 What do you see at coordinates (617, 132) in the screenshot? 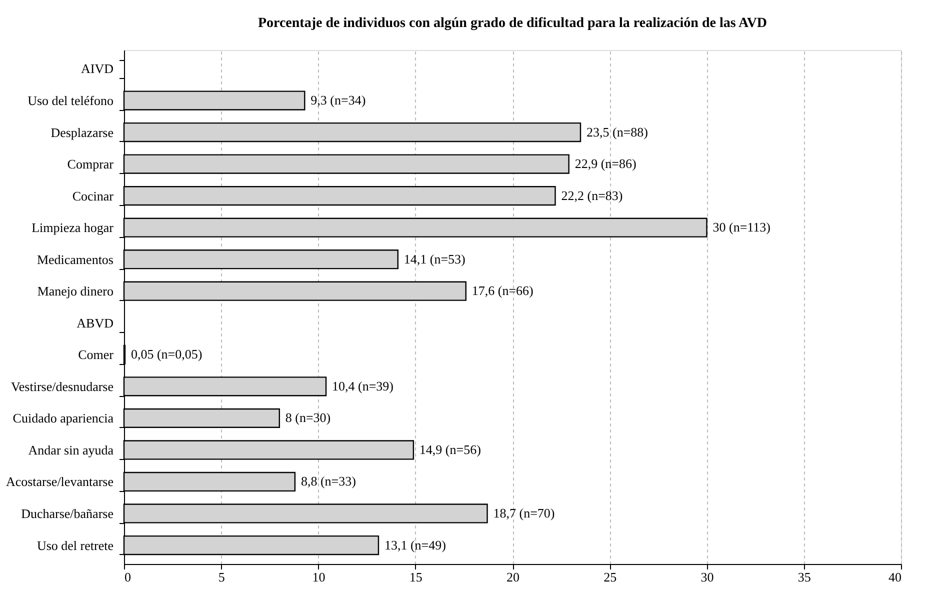
I see `data-label: 23,5 (n=88)` at bounding box center [617, 132].